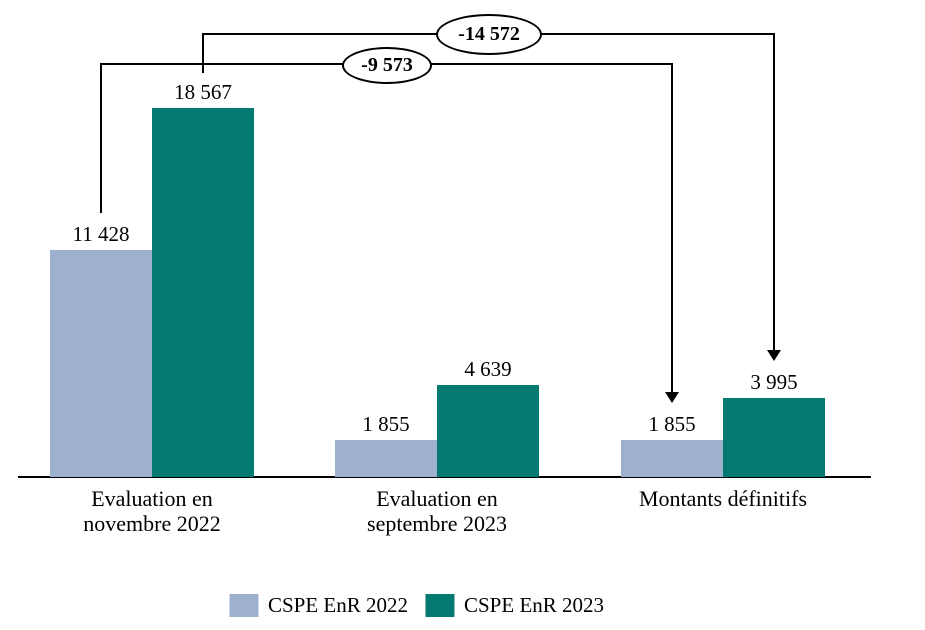 This screenshot has height=630, width=925. Describe the element at coordinates (774, 437) in the screenshot. I see `bar-cspe-enr-2023-montants-d-finitifs` at that location.